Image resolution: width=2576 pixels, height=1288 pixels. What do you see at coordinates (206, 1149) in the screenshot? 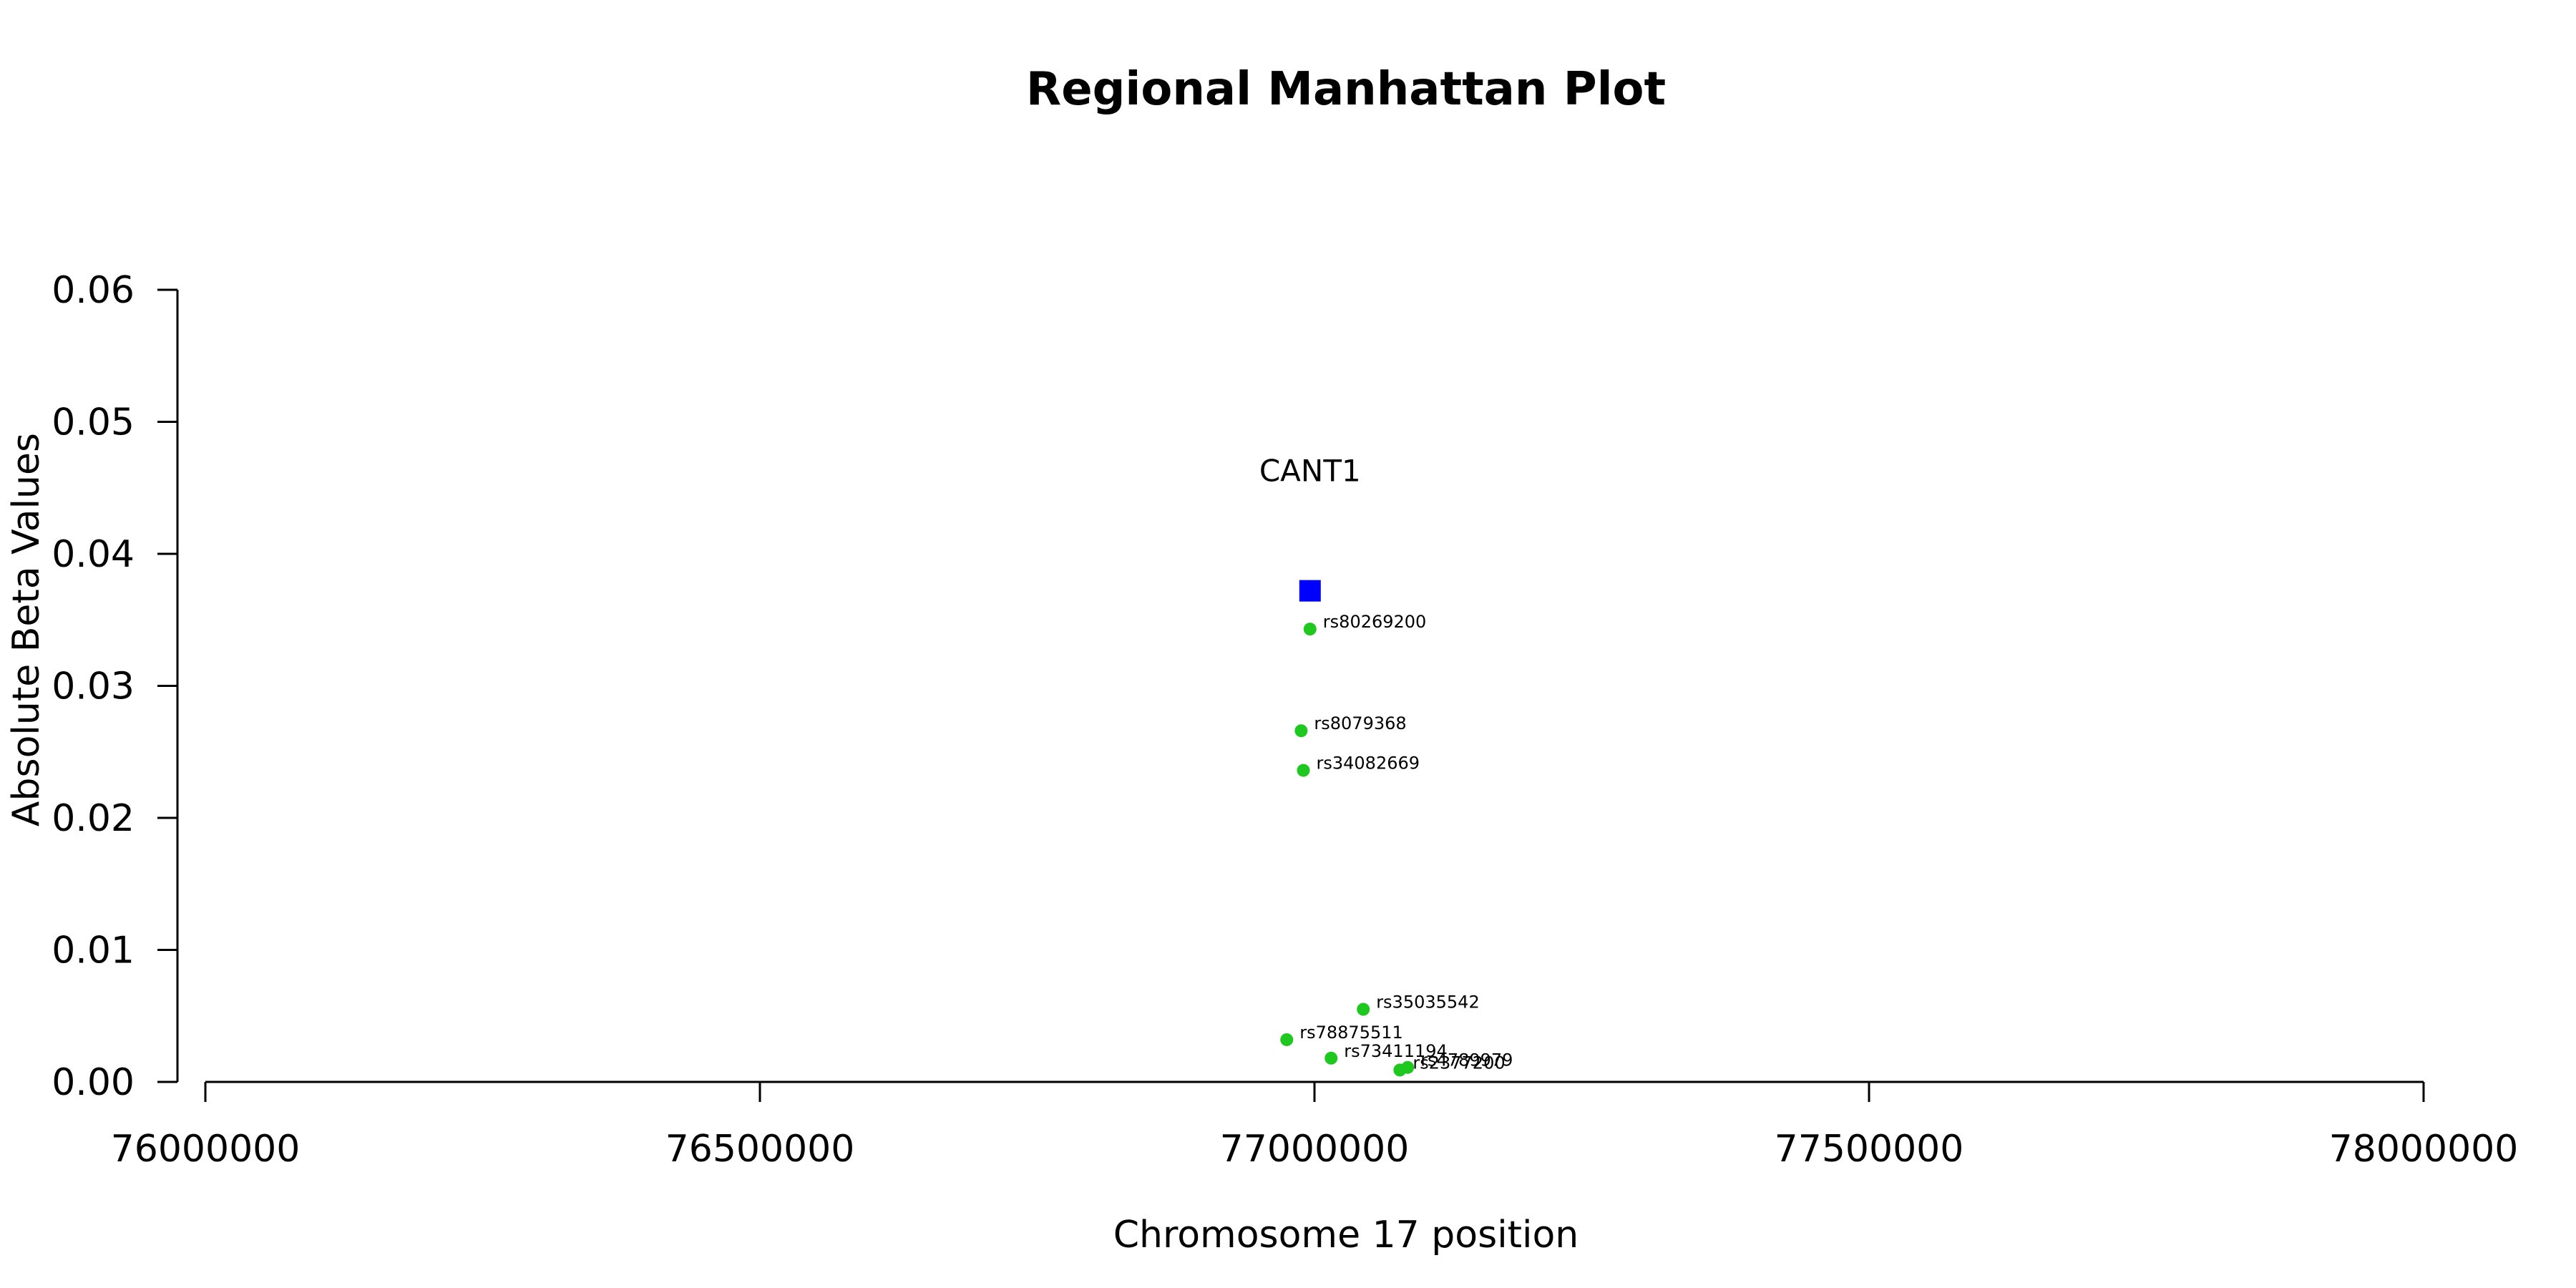
I see `x-tick-label: 76000000` at bounding box center [206, 1149].